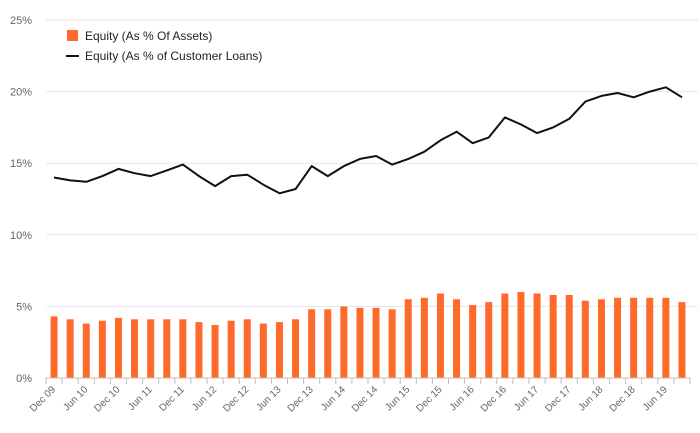  Describe the element at coordinates (365, 399) in the screenshot. I see `x-tick-label: Dec 14` at that location.